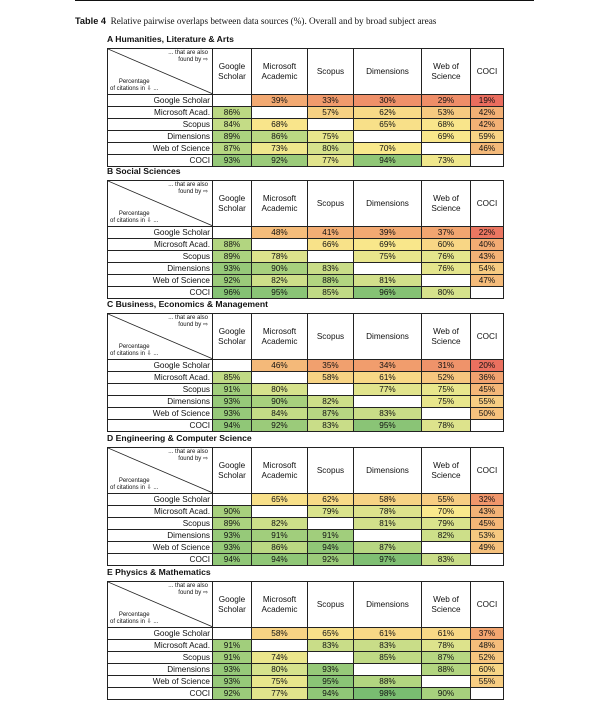 Image resolution: width=615 pixels, height=726 pixels. Describe the element at coordinates (232, 609) in the screenshot. I see `column-header-line: Scholar` at that location.